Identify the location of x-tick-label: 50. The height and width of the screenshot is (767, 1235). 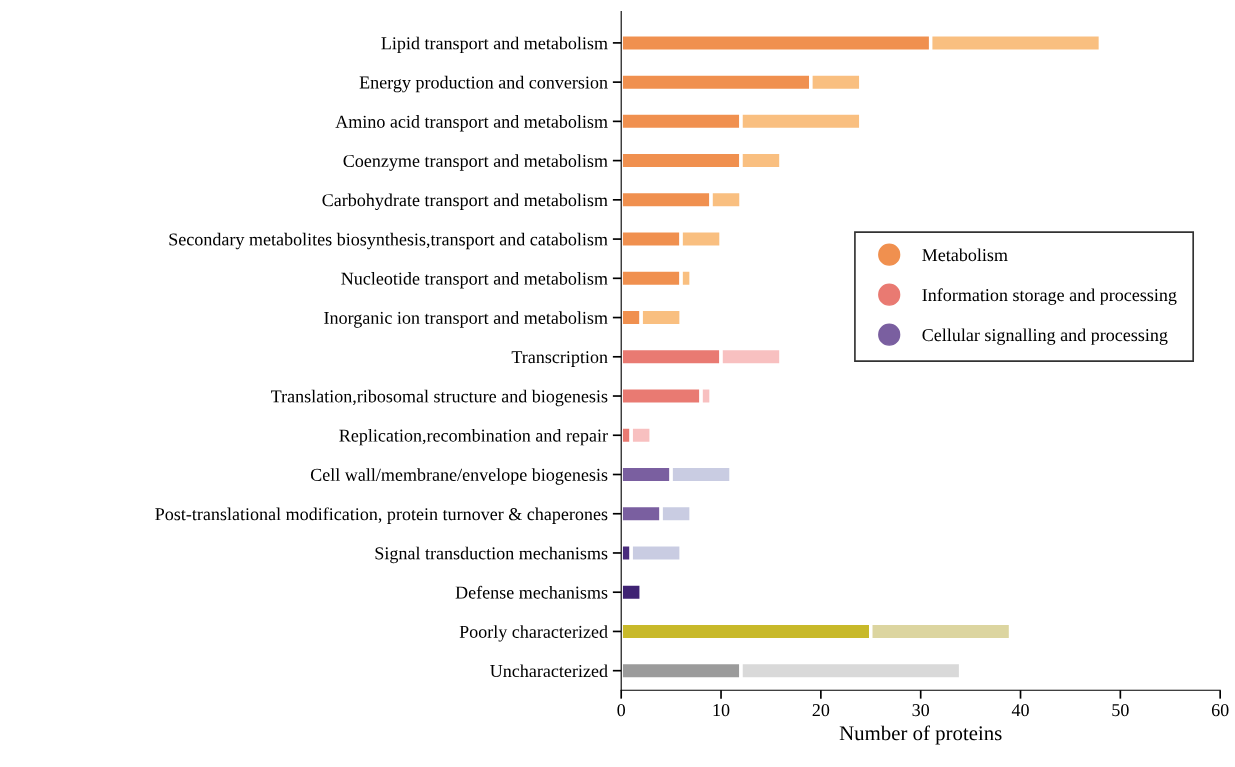
(1120, 710).